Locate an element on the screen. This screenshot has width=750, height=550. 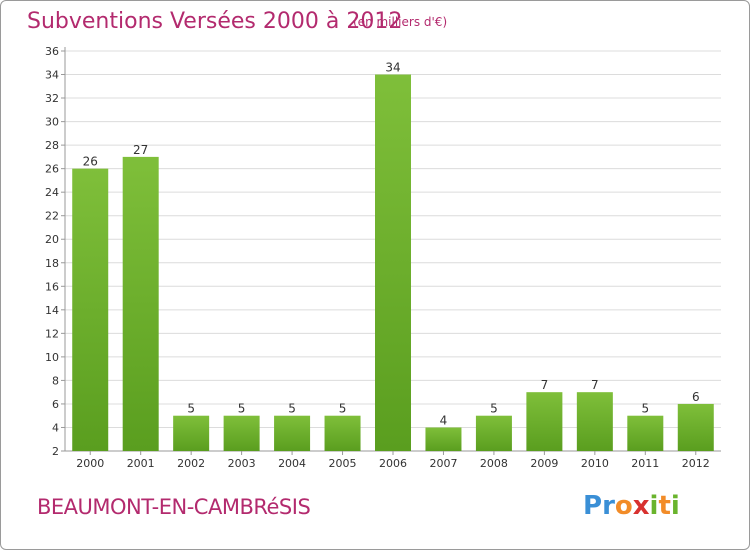
y-tick-label: 24 is located at coordinates (52, 192).